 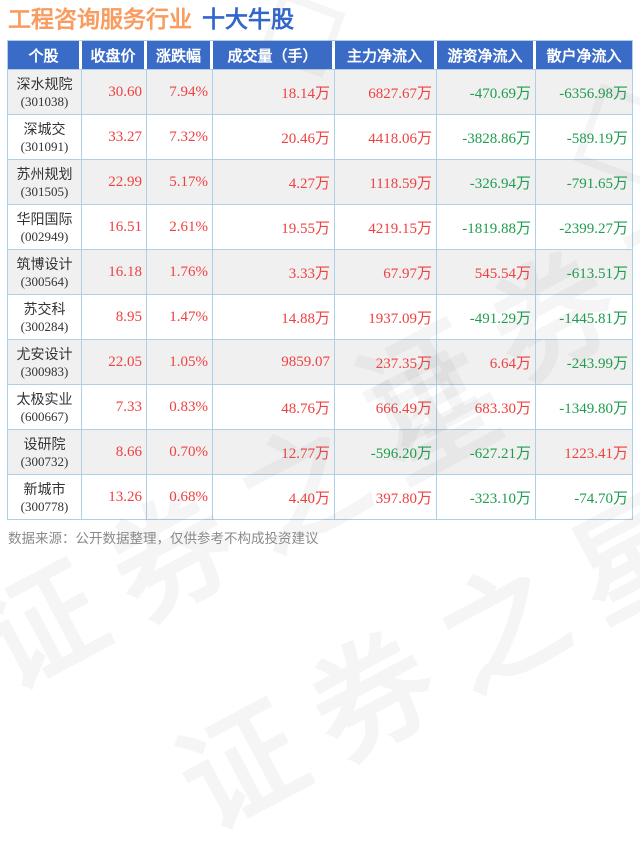 What do you see at coordinates (100, 19) in the screenshot?
I see `industry-name: 工程咨询服务行业` at bounding box center [100, 19].